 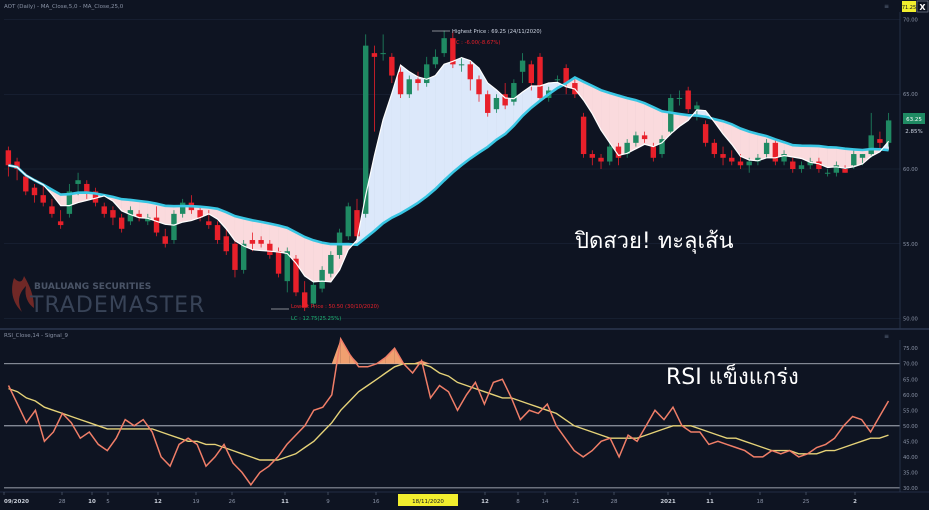 I want to click on watermark-top-text: BUALUANG SECURITIES, so click(x=92, y=287).